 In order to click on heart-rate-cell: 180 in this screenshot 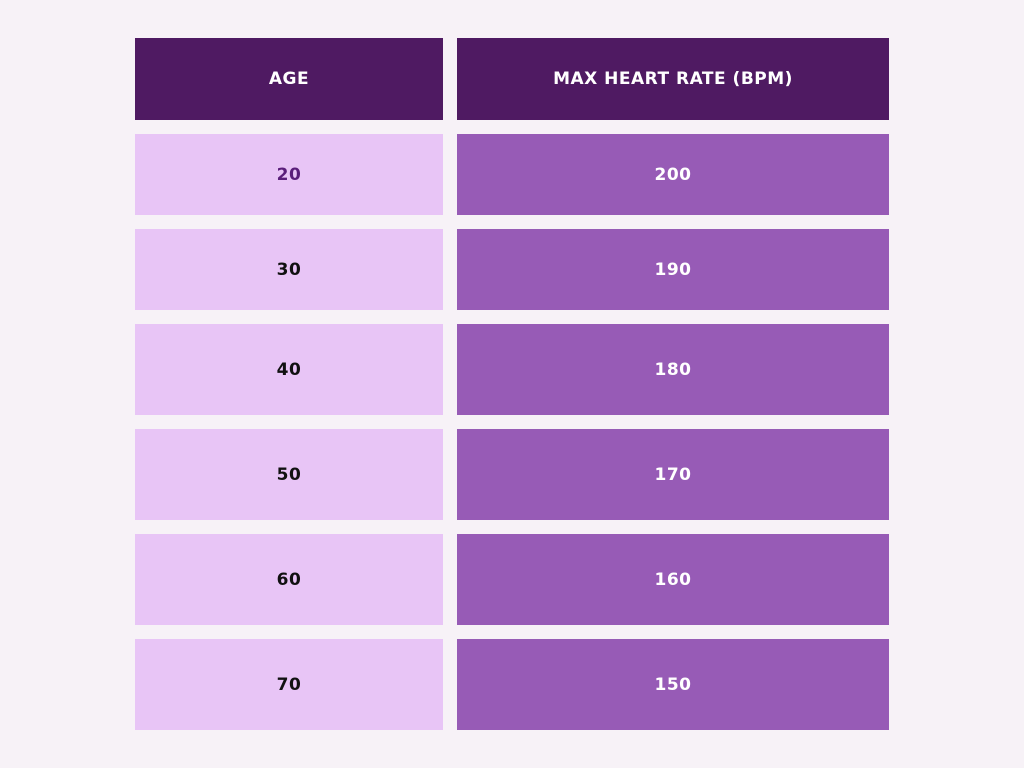, I will do `click(673, 369)`.